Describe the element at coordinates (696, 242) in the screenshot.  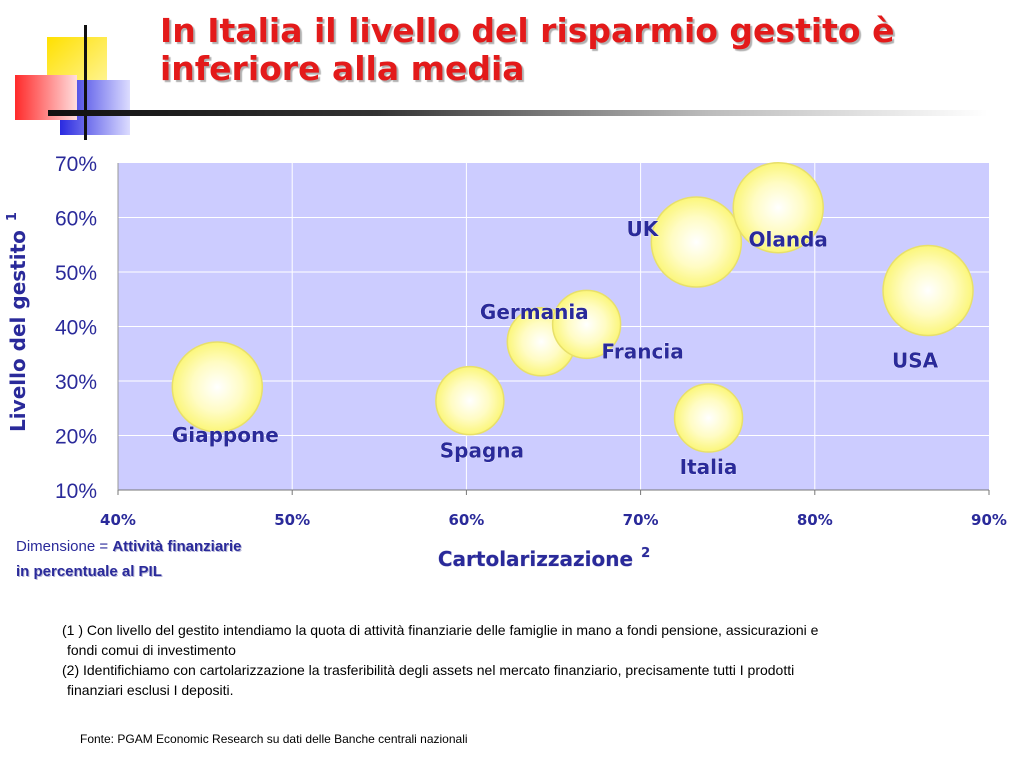
I see `bubble-uk` at that location.